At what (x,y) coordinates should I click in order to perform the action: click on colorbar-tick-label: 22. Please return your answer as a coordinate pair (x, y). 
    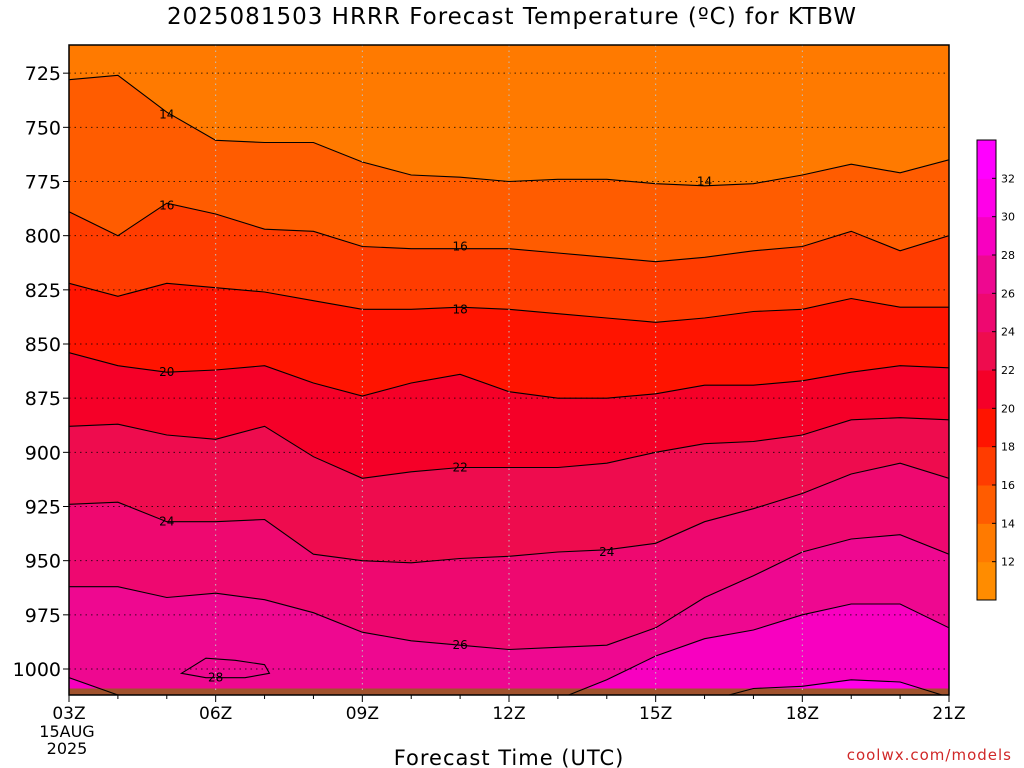
    Looking at the image, I should click on (1008, 370).